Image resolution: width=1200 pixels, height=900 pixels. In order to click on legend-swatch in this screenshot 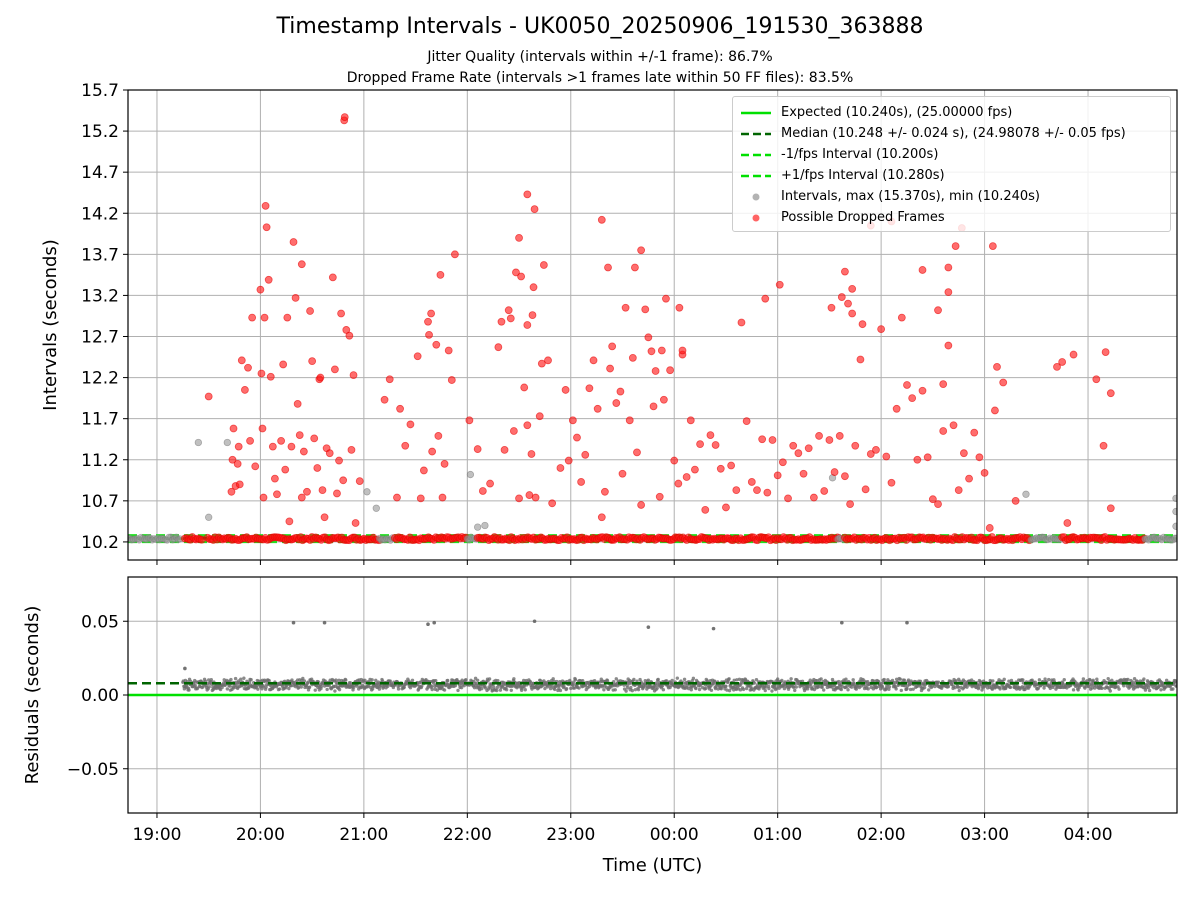, I will do `click(756, 176)`.